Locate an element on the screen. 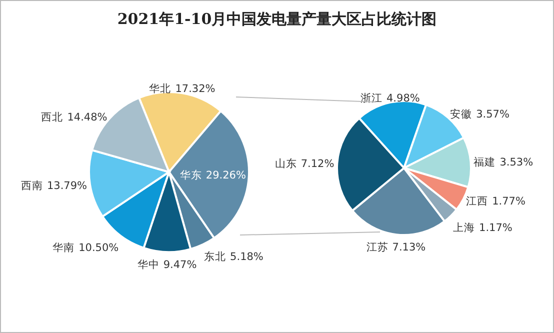 The height and width of the screenshot is (333, 554). chart-title: 2021年1-10月中国发电量产量大区占比统计图 is located at coordinates (277, 19).